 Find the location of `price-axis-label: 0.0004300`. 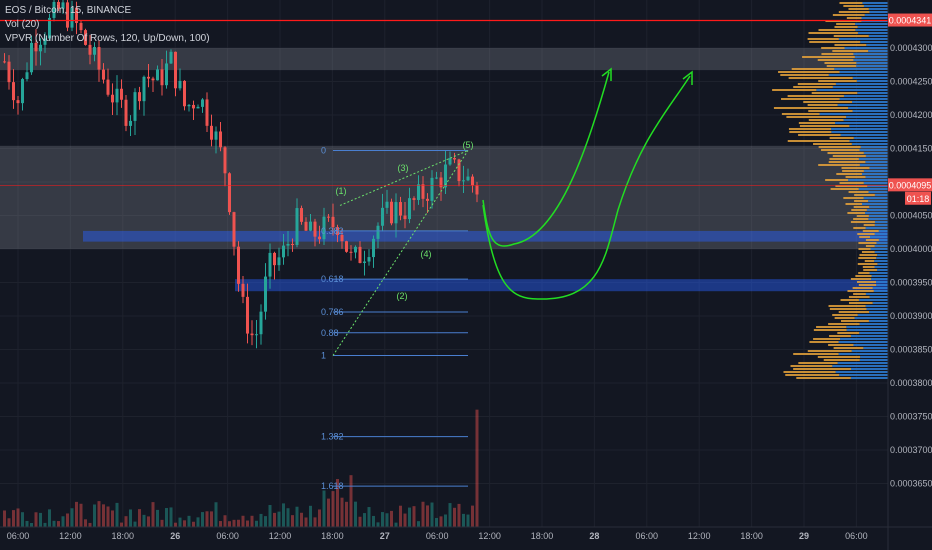

price-axis-label: 0.0004300 is located at coordinates (911, 48).